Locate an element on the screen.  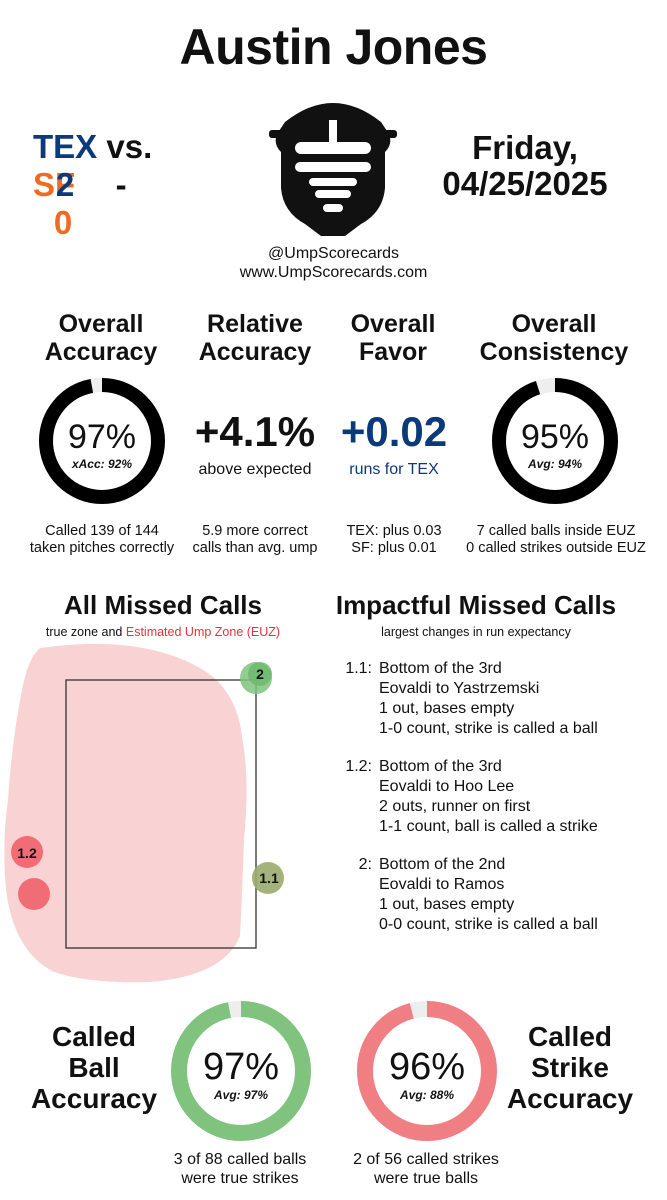
note-line: SF: plus 0.01 is located at coordinates (394, 548).